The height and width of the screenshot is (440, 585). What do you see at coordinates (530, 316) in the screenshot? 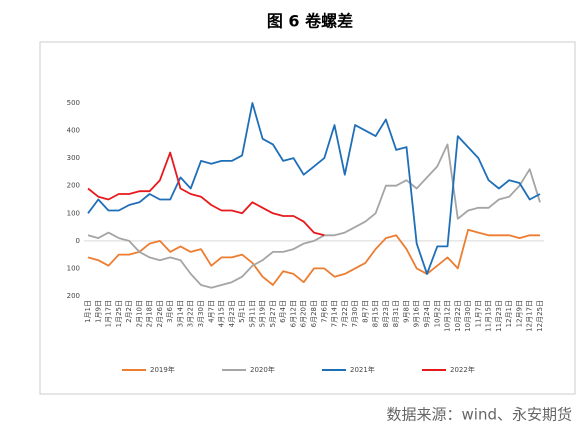
I see `x-tick-label: 12月17日` at bounding box center [530, 316].